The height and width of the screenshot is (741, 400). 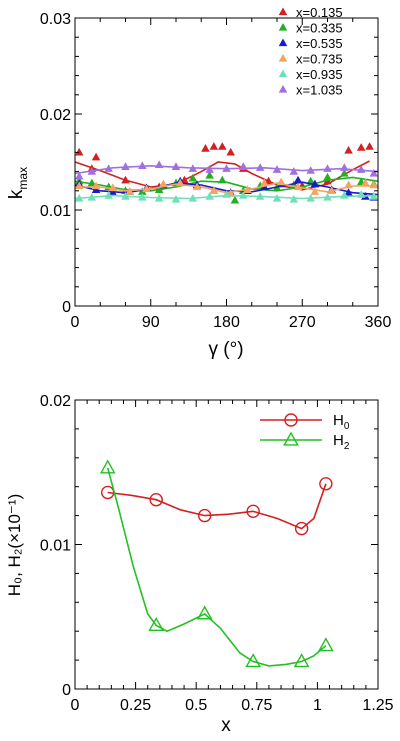 I want to click on legend-label-x-0-135: x=0.135, so click(x=319, y=12).